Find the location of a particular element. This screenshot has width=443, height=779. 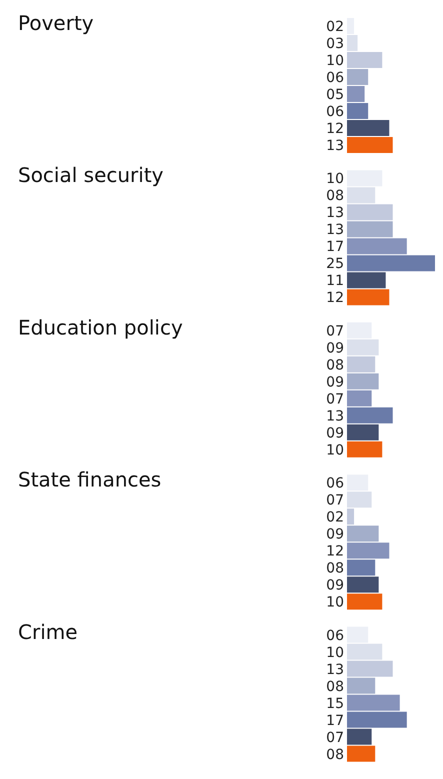

data-label: 15 is located at coordinates (335, 704).